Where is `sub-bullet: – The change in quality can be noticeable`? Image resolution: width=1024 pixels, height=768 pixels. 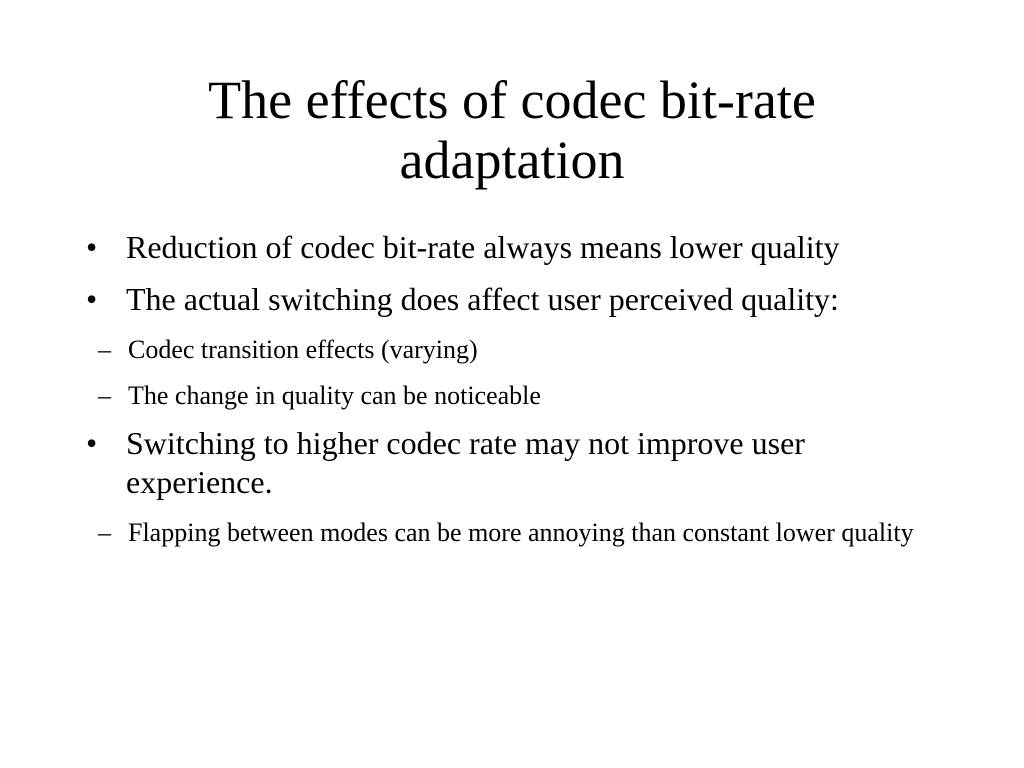 sub-bullet: – The change in quality can be noticeable is located at coordinates (506, 395).